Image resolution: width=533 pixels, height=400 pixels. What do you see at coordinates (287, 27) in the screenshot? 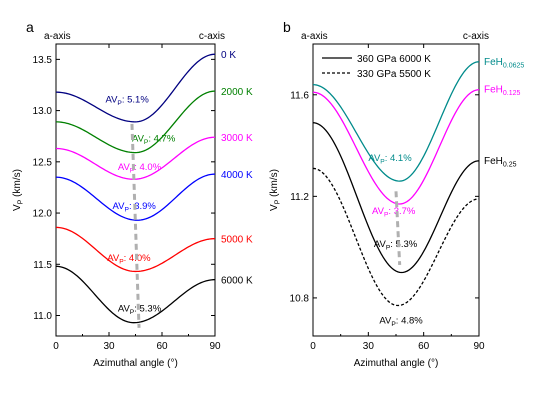
I see `panel-letter: b` at bounding box center [287, 27].